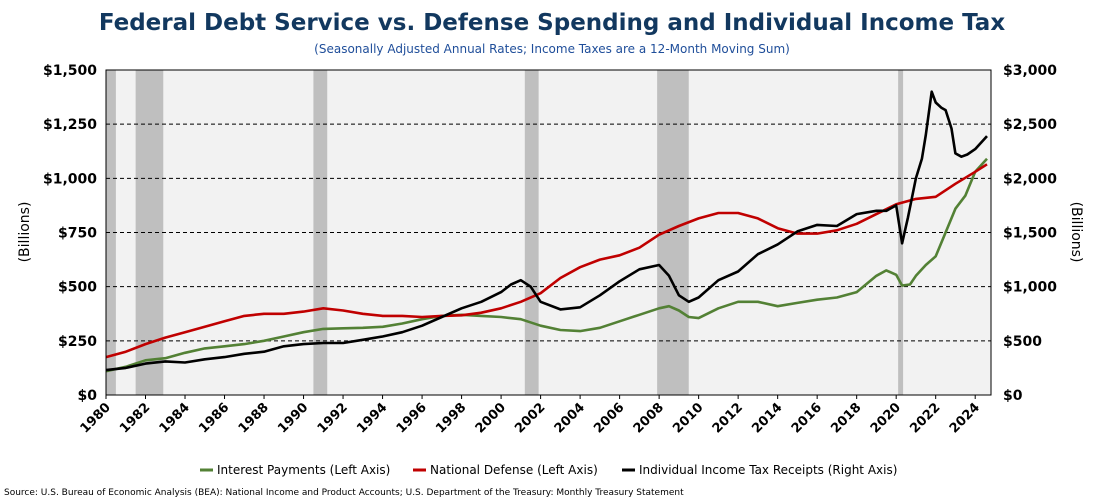 This screenshot has width=1100, height=500. I want to click on left-tick-label: $250, so click(77, 342).